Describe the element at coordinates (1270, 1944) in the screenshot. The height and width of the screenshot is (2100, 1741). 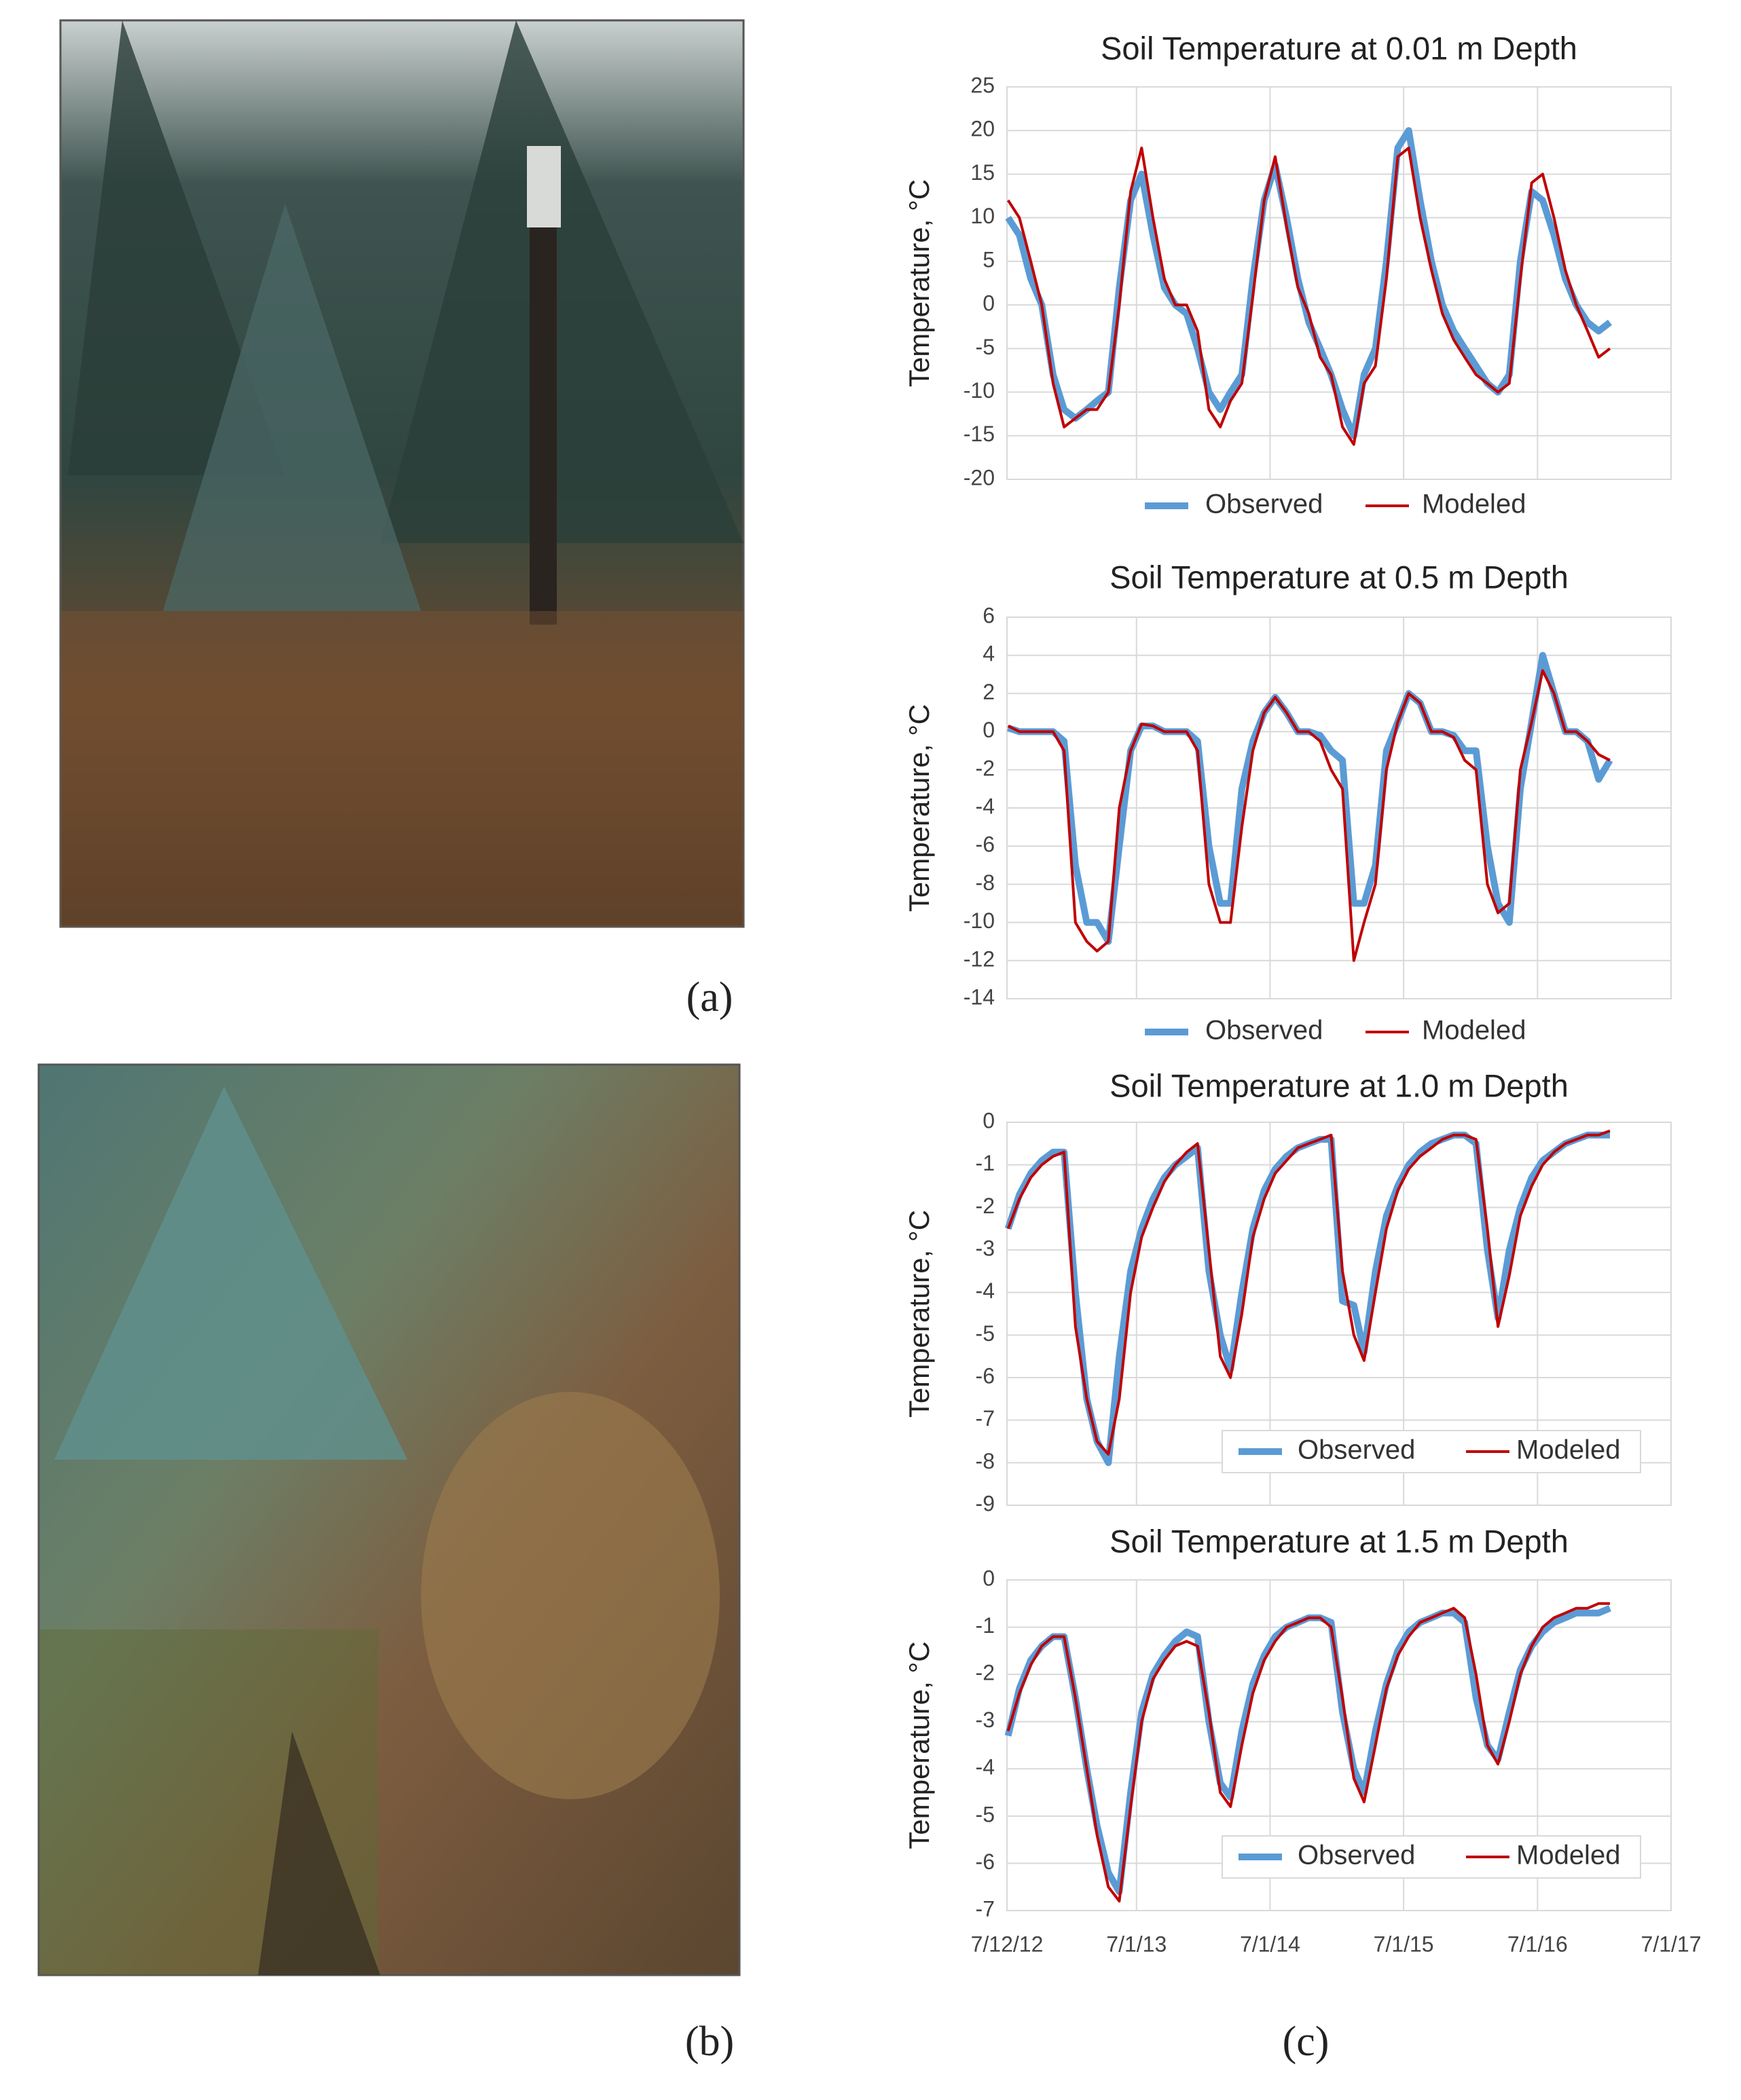
I see `x-tick-label: 7/1/14` at that location.